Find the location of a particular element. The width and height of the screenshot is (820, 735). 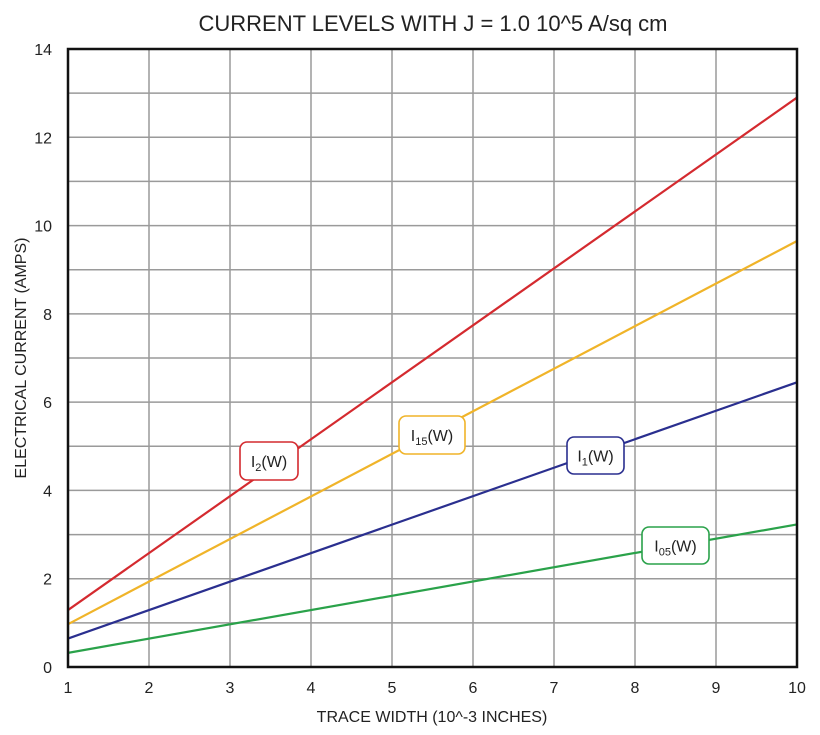

x-tick-label: 5 is located at coordinates (392, 688).